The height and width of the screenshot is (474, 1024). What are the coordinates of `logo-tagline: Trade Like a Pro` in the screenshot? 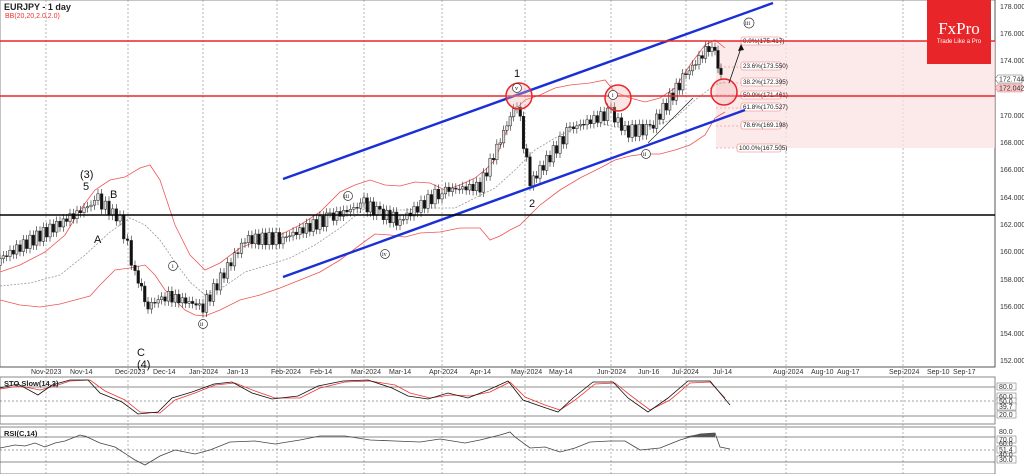 It's located at (959, 42).